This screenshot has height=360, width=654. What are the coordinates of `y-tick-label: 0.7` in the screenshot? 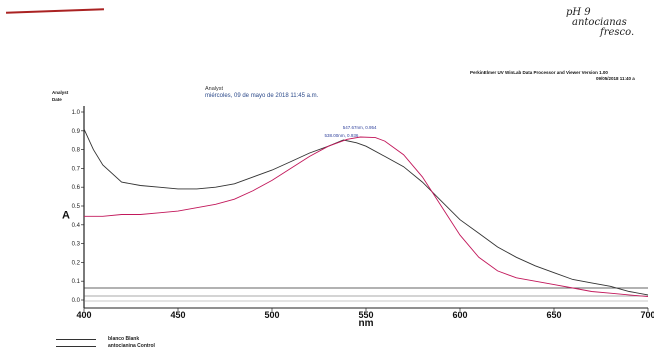 It's located at (76, 169).